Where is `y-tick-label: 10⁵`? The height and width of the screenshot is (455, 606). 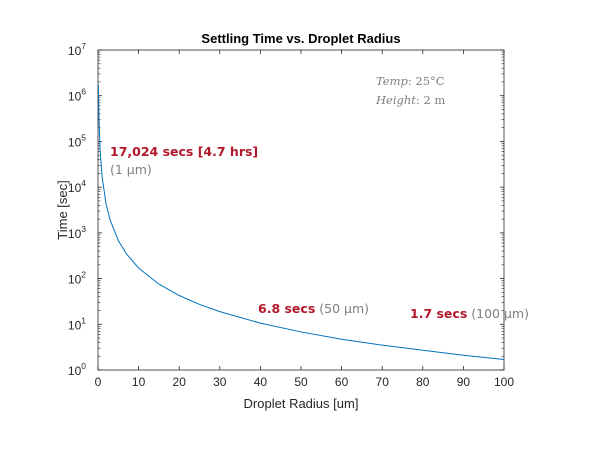 y-tick-label: 10⁵ is located at coordinates (77, 140).